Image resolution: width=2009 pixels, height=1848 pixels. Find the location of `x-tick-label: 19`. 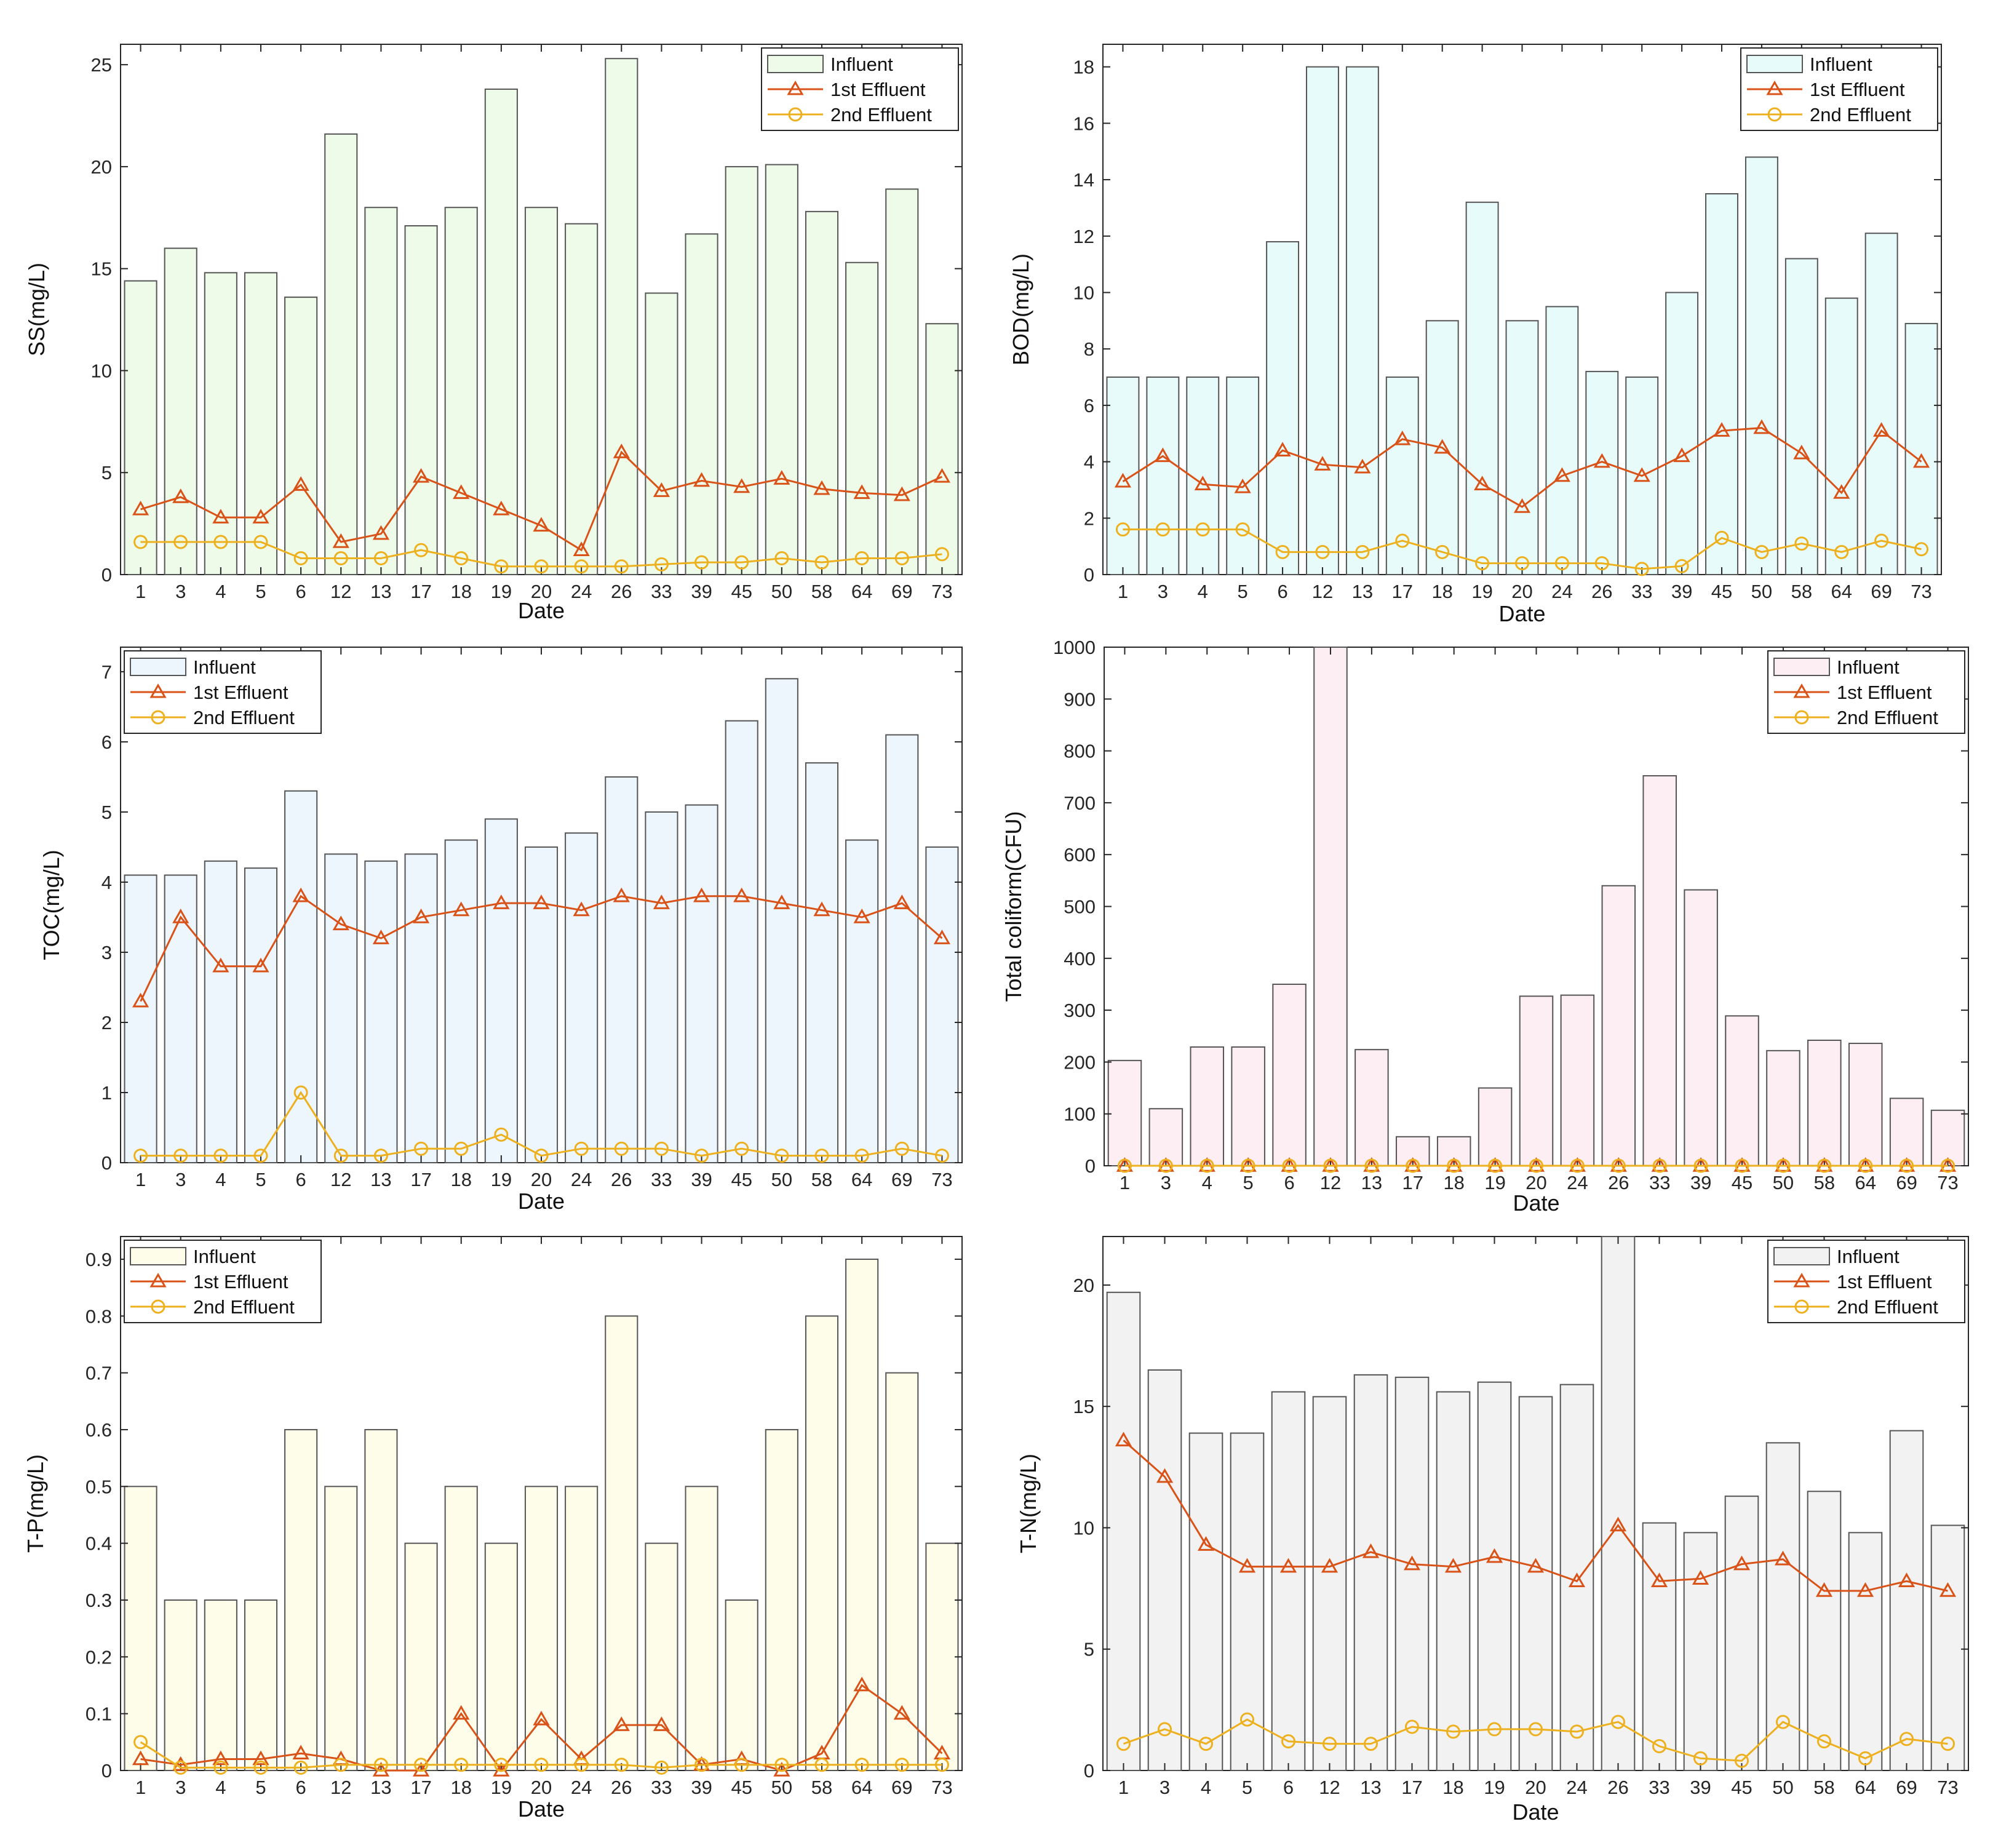

x-tick-label: 19 is located at coordinates (501, 591).